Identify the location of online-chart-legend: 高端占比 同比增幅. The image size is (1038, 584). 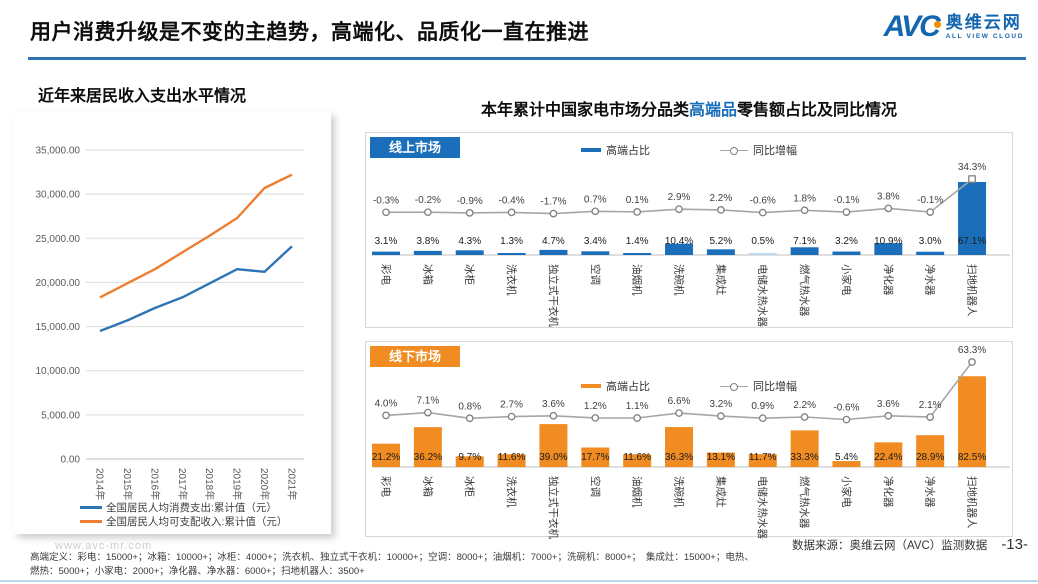
(689, 150).